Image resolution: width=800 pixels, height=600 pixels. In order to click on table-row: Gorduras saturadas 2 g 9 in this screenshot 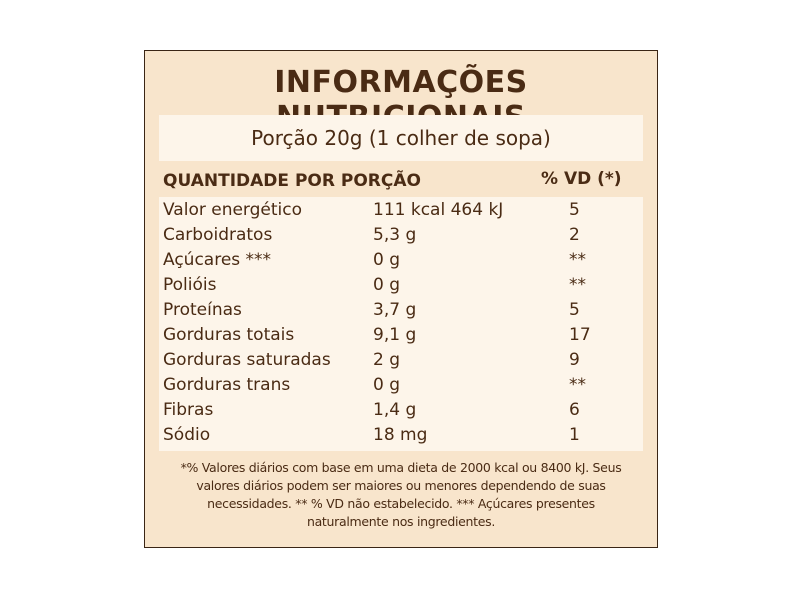, I will do `click(401, 359)`.